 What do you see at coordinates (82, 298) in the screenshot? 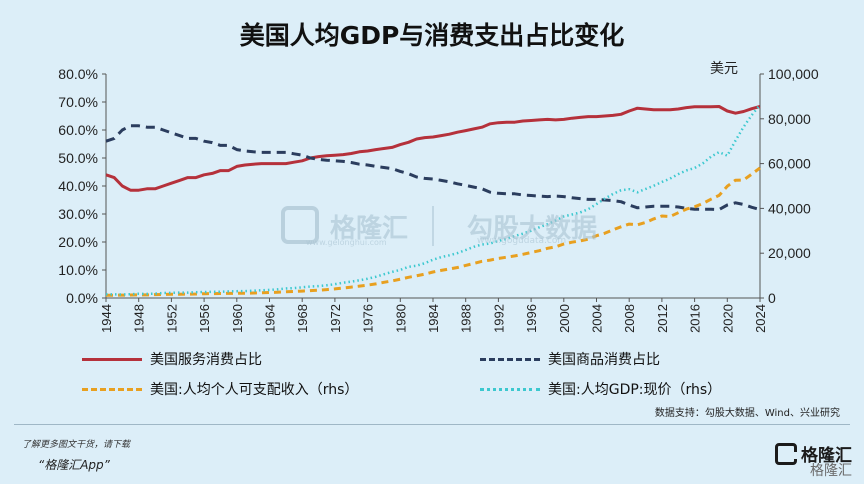
I see `y-left-tick-label: 0.0%` at bounding box center [82, 298].